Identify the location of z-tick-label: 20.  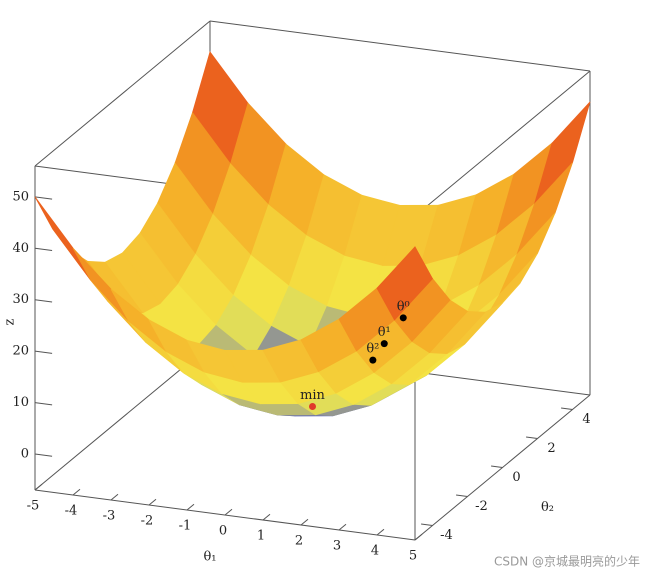
(20, 351).